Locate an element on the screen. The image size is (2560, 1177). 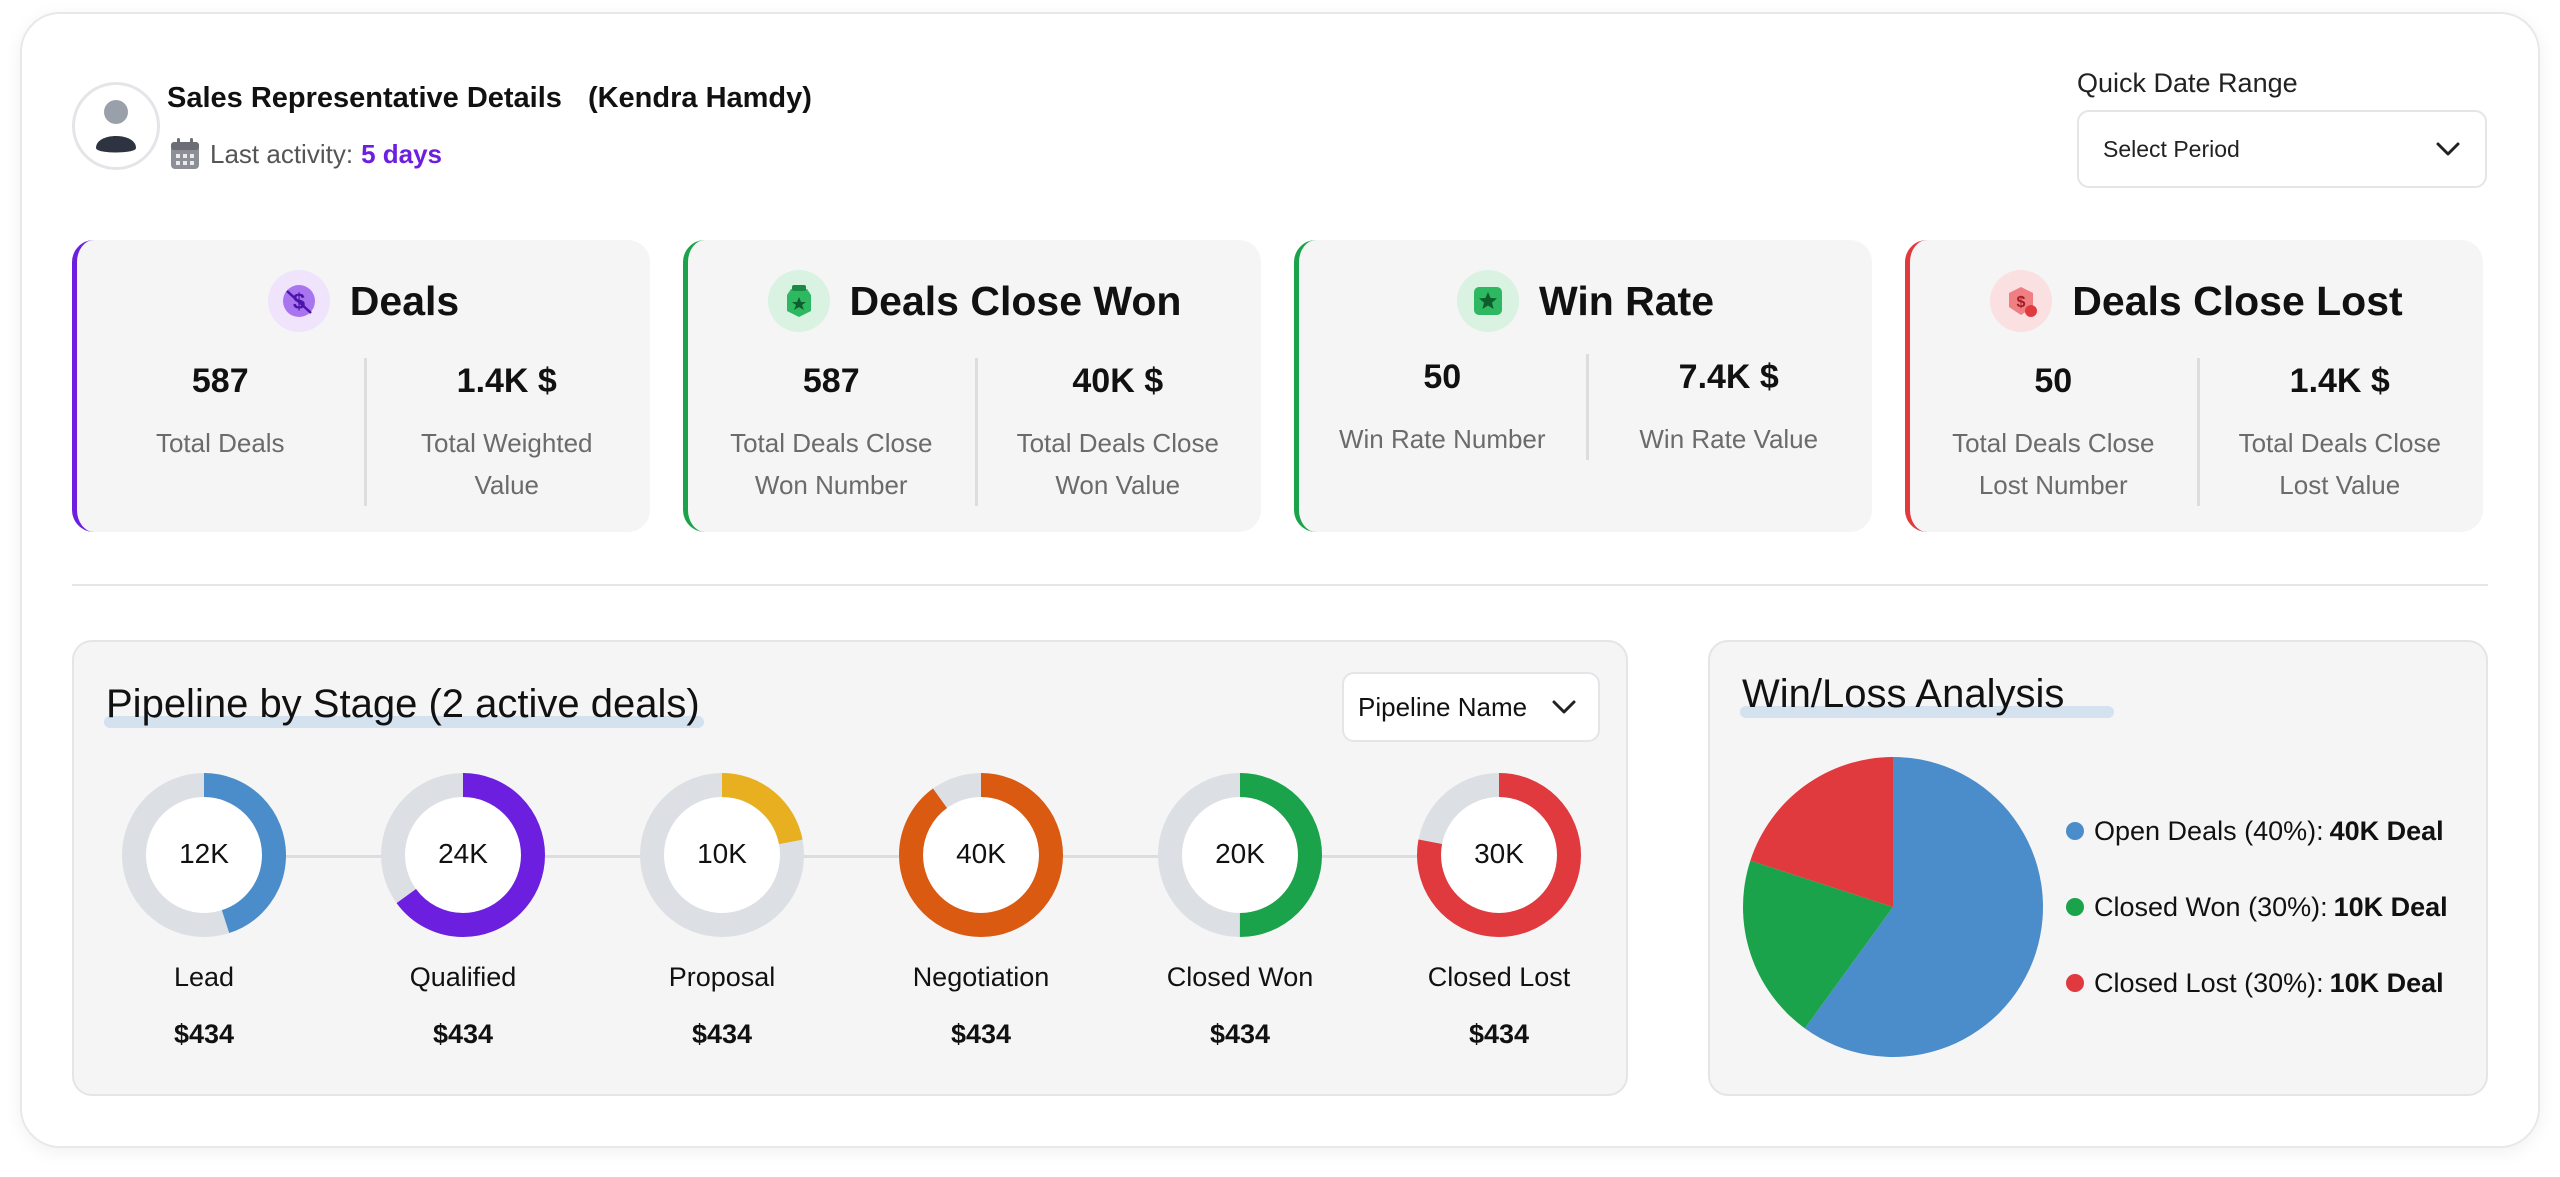
quick-date-range-select: Select Period is located at coordinates (2282, 149).